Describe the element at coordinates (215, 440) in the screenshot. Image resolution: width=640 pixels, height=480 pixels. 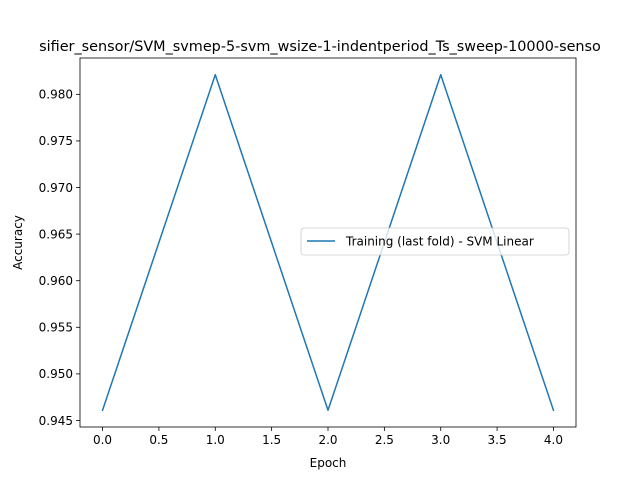
I see `x-tick-label: 1.0` at that location.